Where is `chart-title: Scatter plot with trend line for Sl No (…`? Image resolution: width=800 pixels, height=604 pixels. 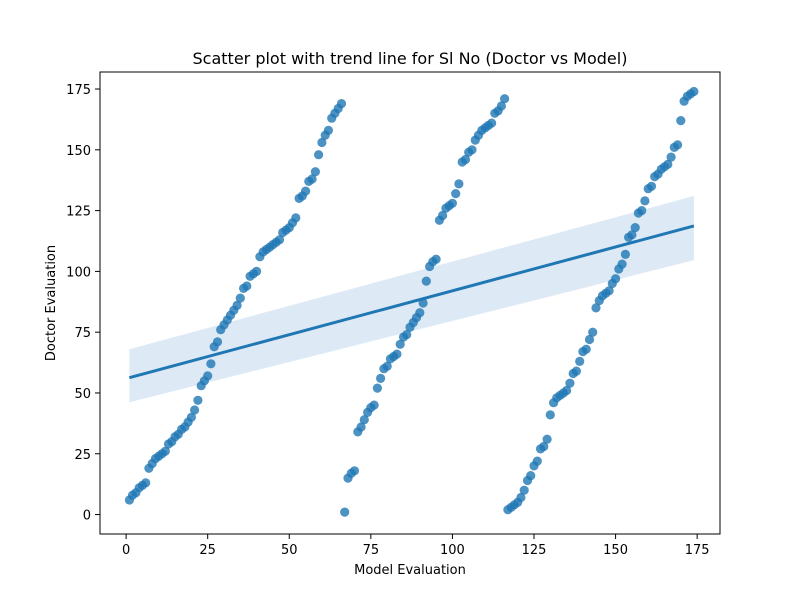
chart-title: Scatter plot with trend line for Sl No (… is located at coordinates (410, 58).